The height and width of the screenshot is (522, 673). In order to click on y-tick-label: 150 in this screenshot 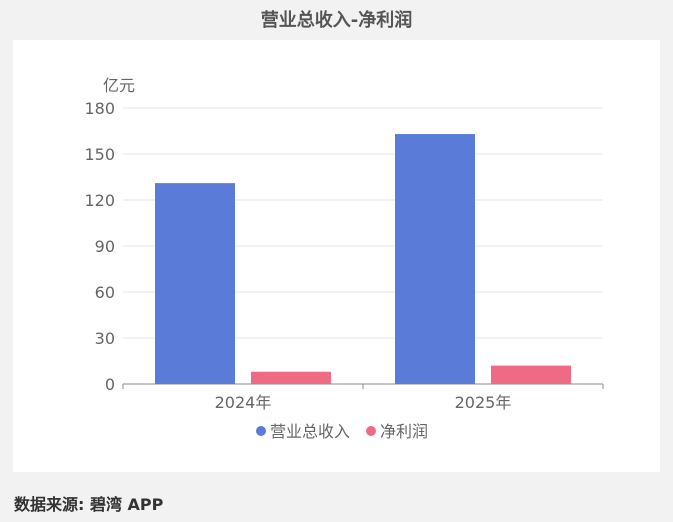, I will do `click(99, 154)`.